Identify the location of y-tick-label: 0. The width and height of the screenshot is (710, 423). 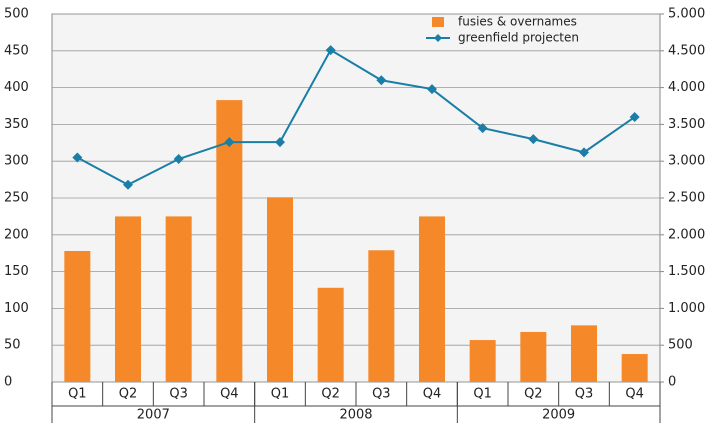
(8, 382).